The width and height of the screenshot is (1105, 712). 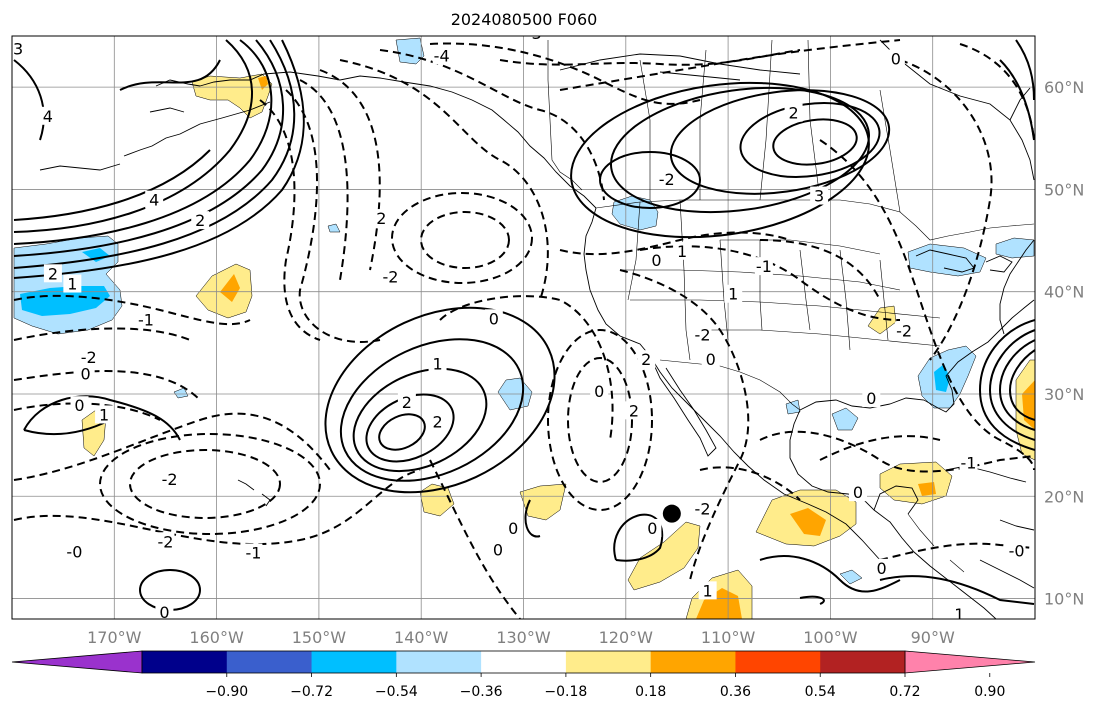 I want to click on shade-negative-strong, so click(x=65, y=301).